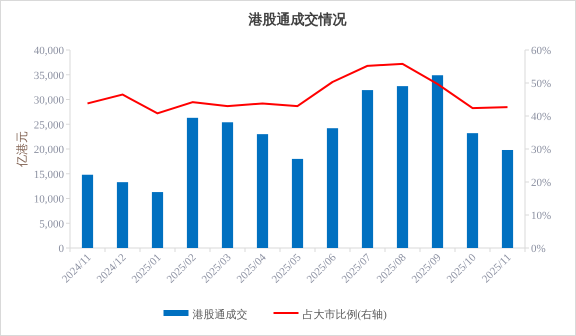 This screenshot has width=576, height=336. I want to click on chart-title: 港股通成交情况, so click(298, 19).